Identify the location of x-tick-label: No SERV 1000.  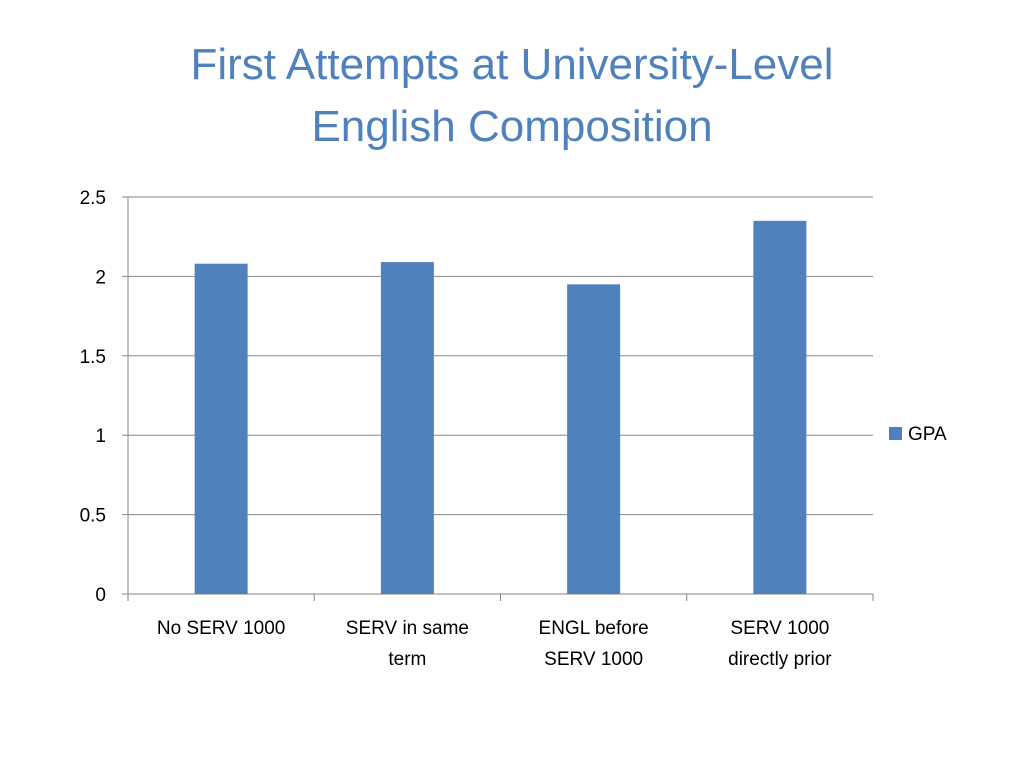
(221, 628).